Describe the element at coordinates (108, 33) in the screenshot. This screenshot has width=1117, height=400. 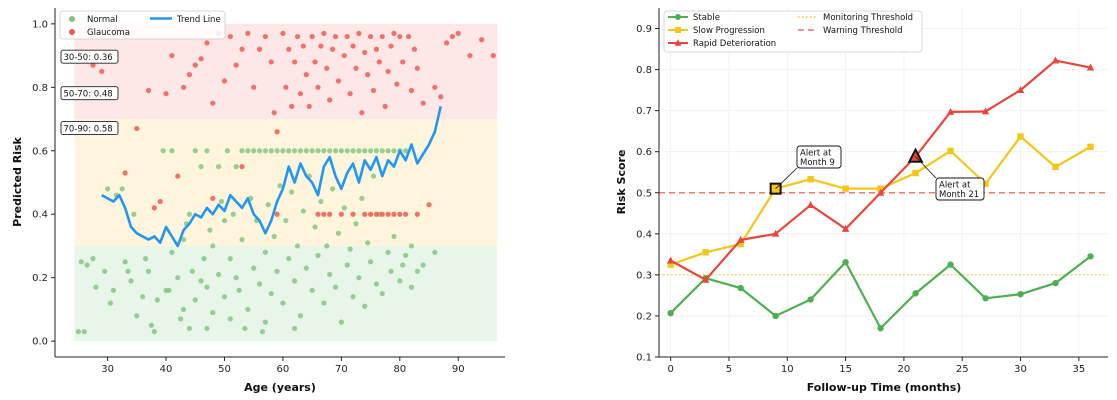
I see `legend-glaucoma-label: Glaucoma` at that location.